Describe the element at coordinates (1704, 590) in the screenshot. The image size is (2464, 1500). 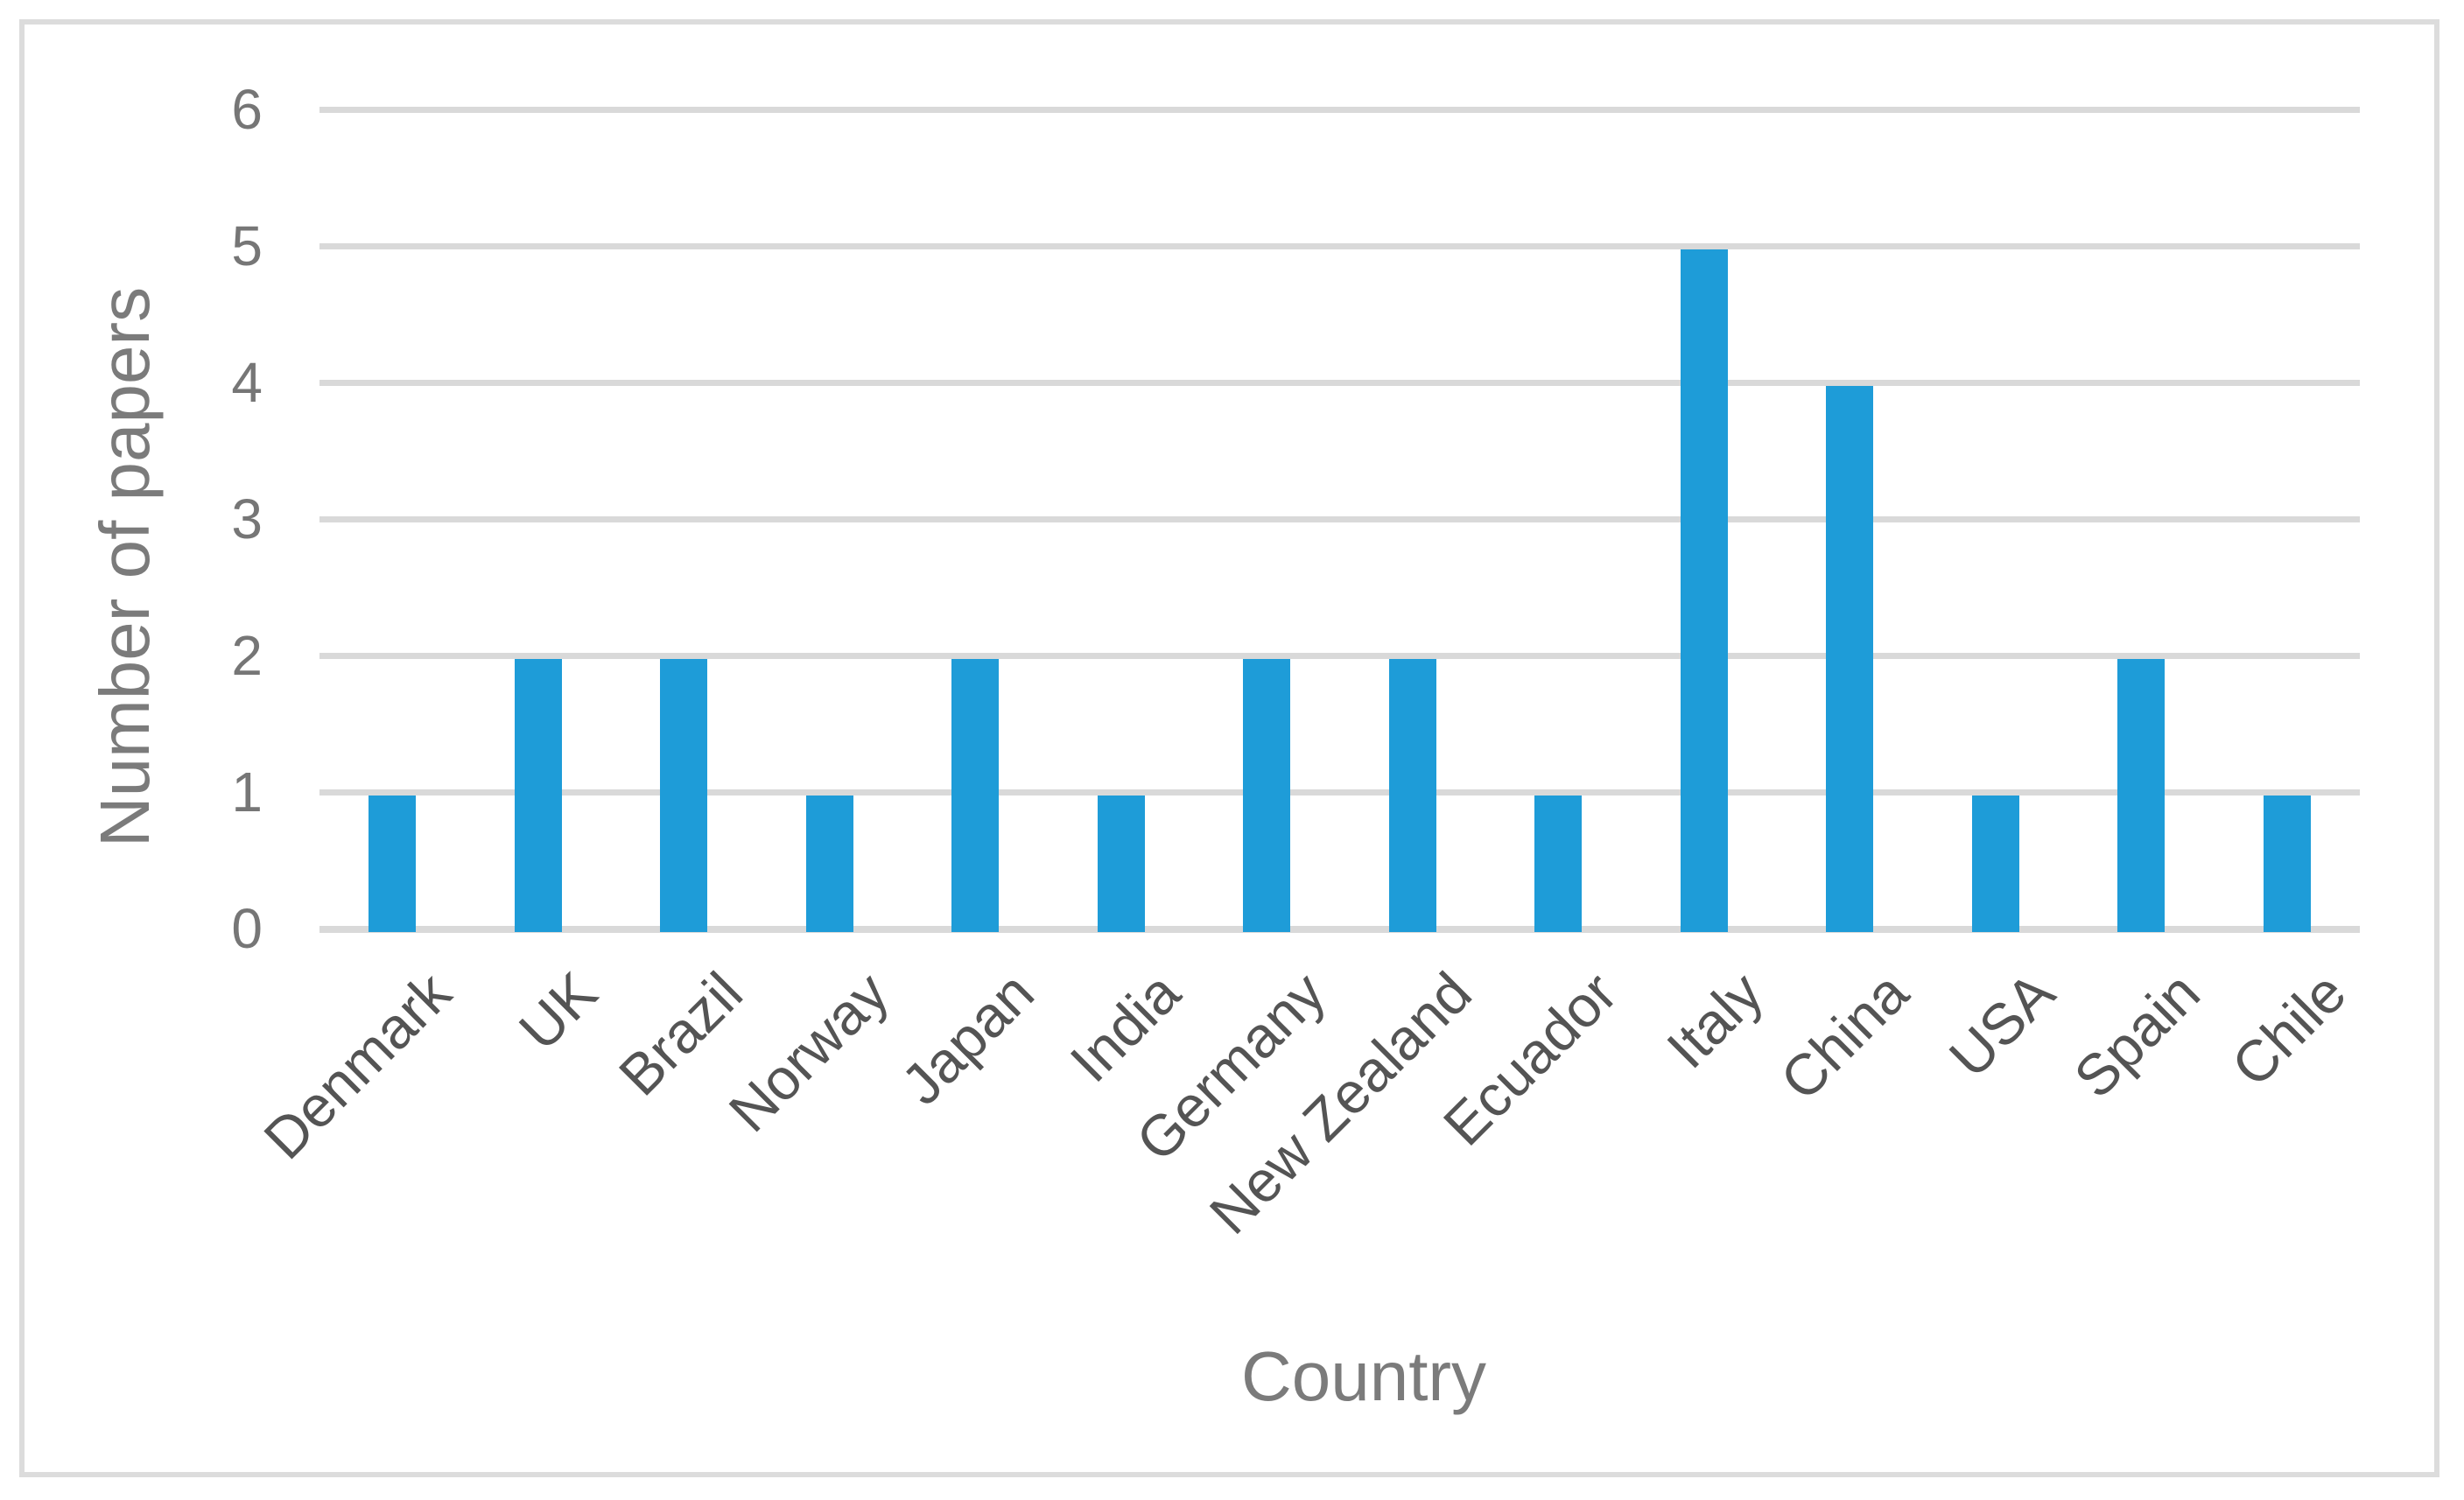
I see `bar-italy` at that location.